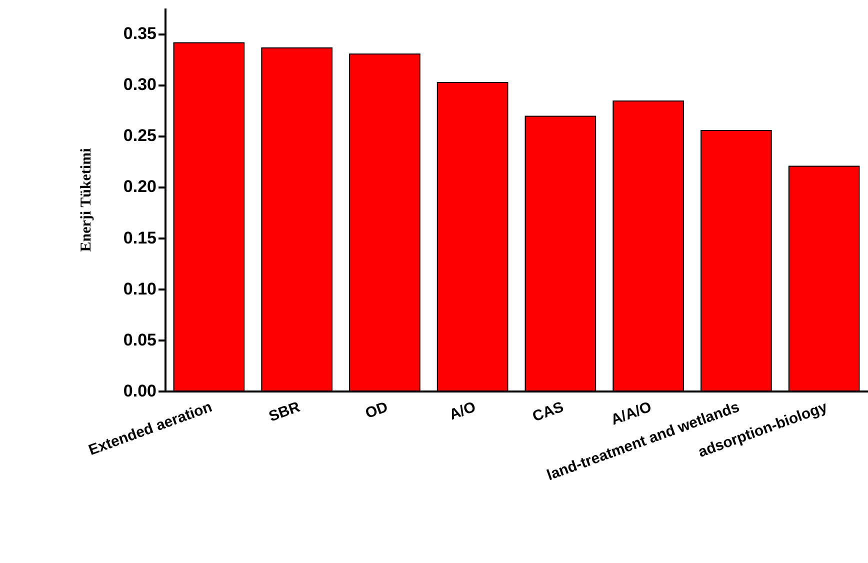 This screenshot has width=868, height=563. What do you see at coordinates (376, 410) in the screenshot?
I see `x-tick-label: OD` at bounding box center [376, 410].